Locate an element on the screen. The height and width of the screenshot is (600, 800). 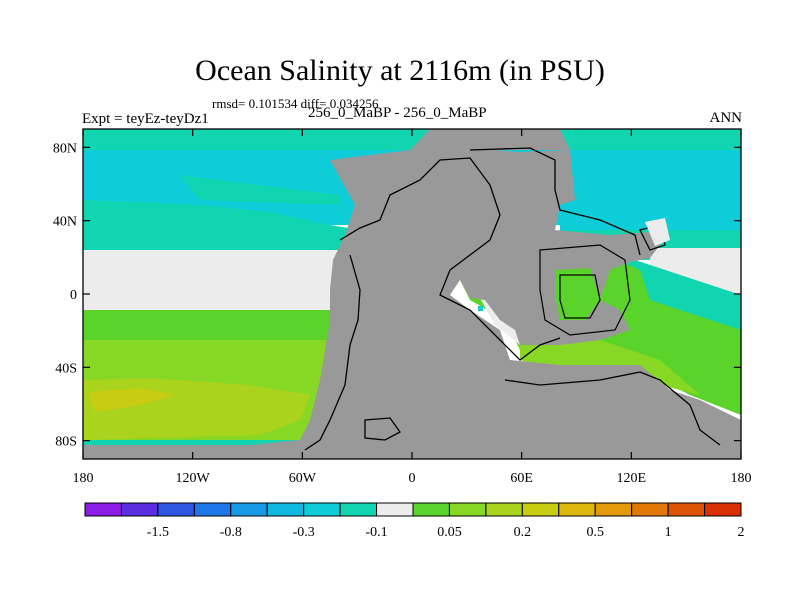
colorbar-label: 2 is located at coordinates (741, 532).